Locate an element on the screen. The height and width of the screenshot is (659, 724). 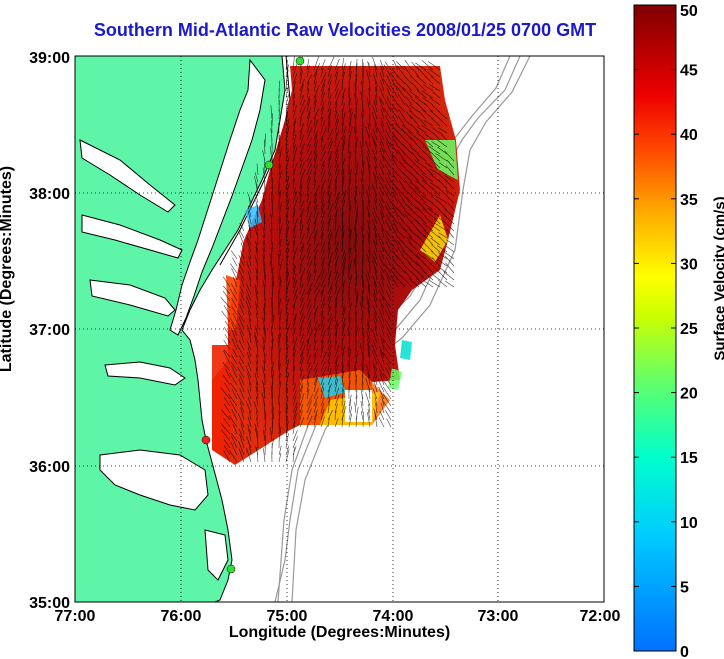
colorbar-tick-label: 15 is located at coordinates (689, 458).